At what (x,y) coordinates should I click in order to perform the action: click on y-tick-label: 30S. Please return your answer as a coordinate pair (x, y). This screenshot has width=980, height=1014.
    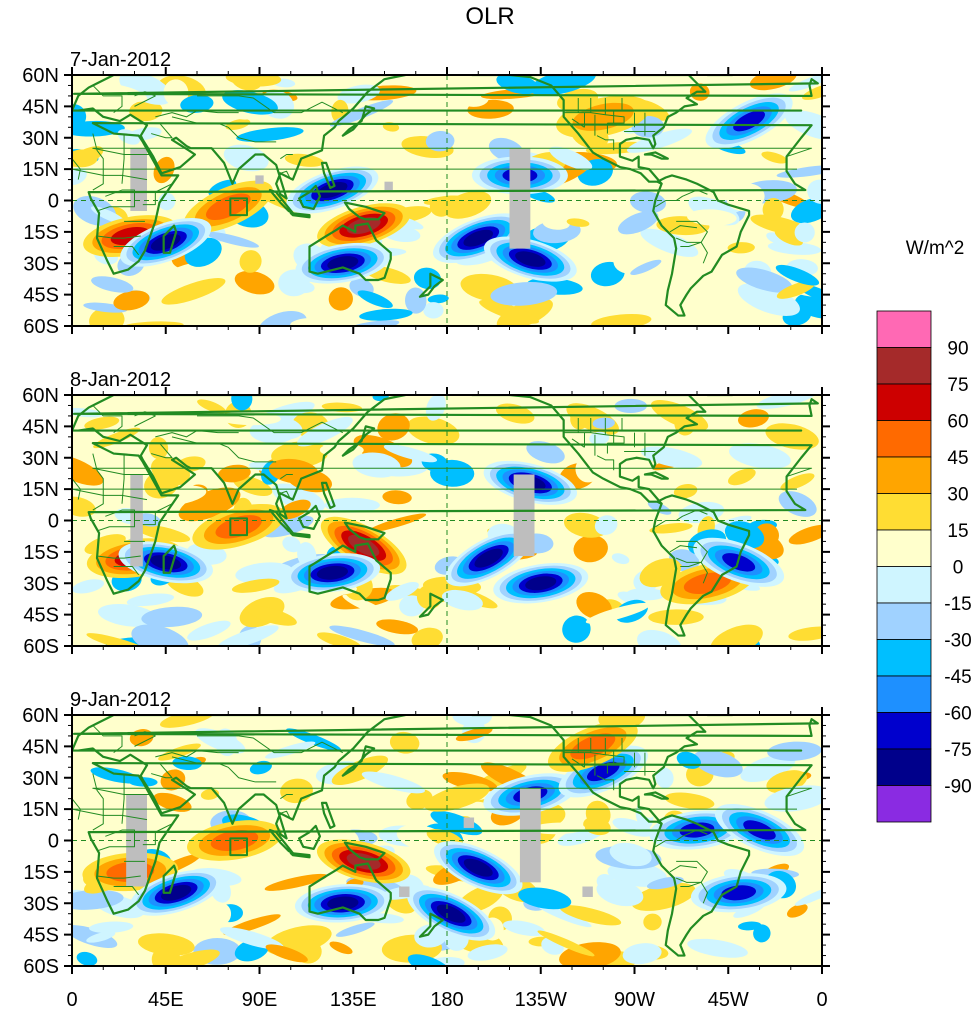
    Looking at the image, I should click on (41, 264).